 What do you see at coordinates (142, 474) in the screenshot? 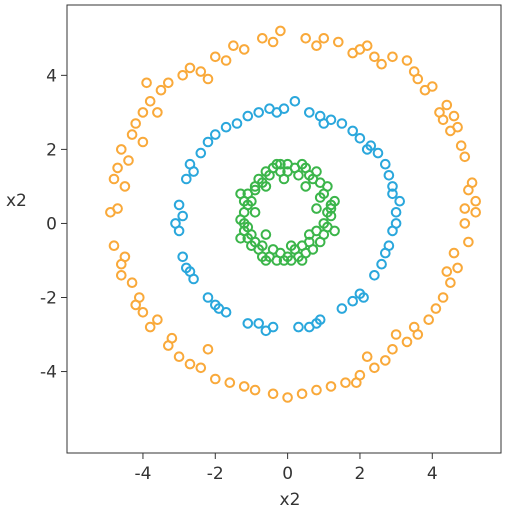
I see `x-tick-label: -4` at bounding box center [142, 474].